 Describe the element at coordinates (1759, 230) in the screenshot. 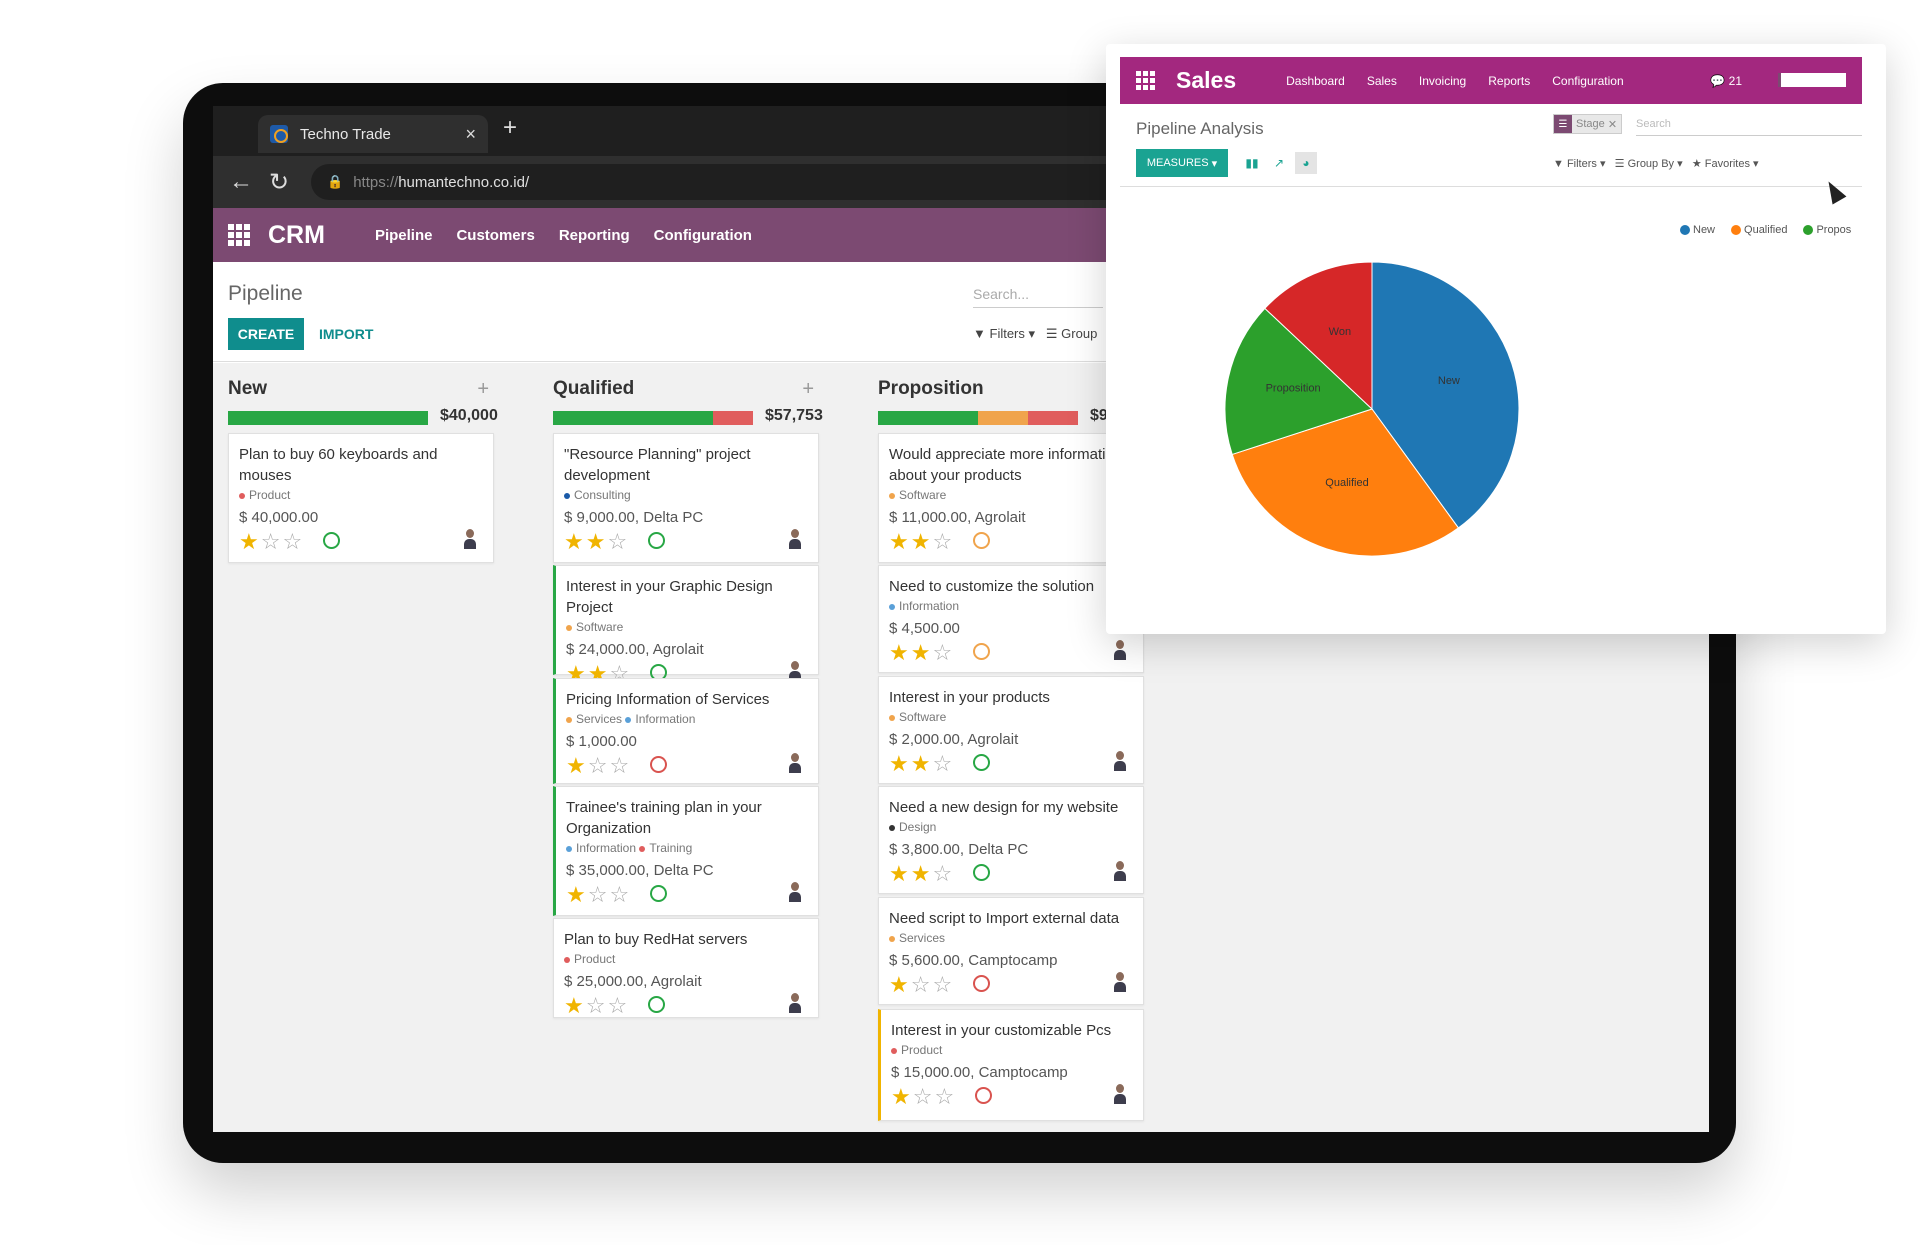

I see `legend-item: Qualified` at that location.